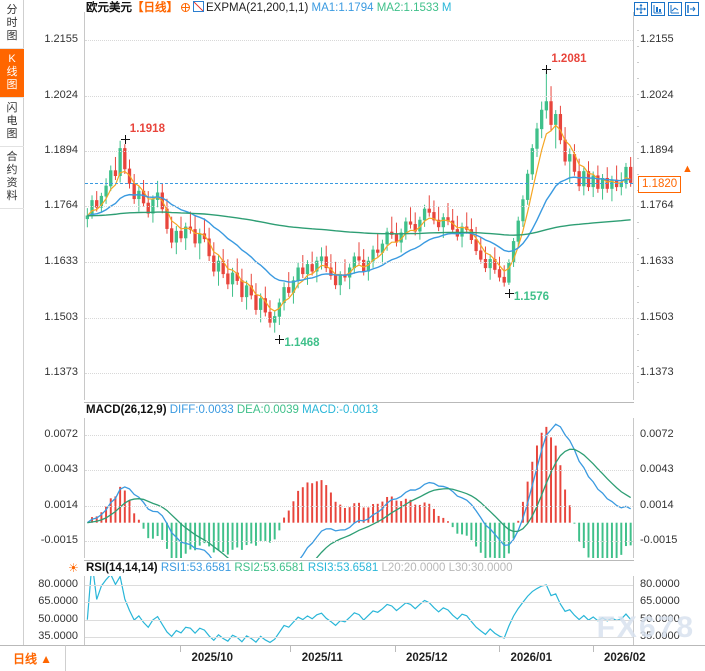 The width and height of the screenshot is (705, 671). Describe the element at coordinates (660, 618) in the screenshot. I see `rsi-tick-right: 50.0000` at that location.